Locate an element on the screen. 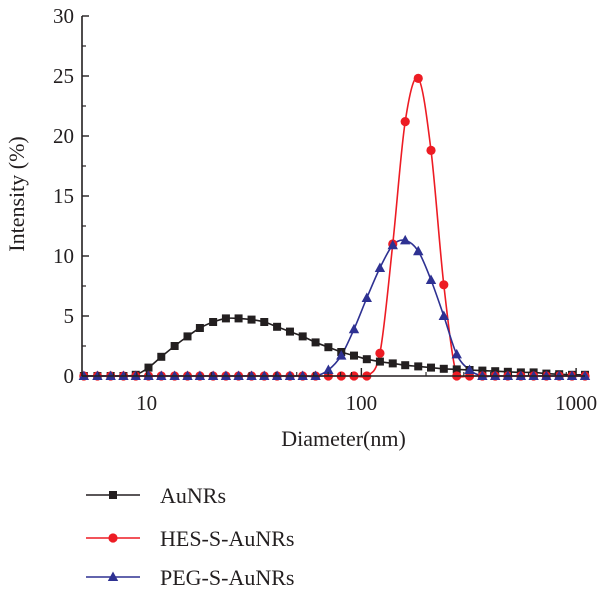 This screenshot has height=594, width=600. legend: AuNRs HES-S-AuNRs PEG-S-AuNRs is located at coordinates (190, 536).